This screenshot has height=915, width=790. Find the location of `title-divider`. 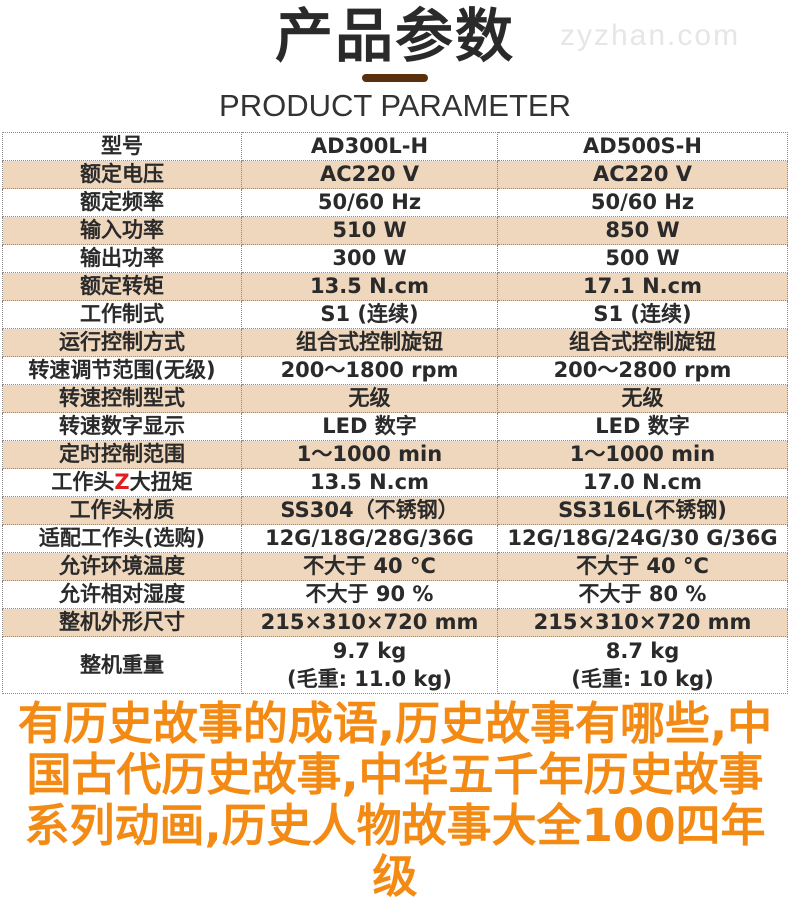

title-divider is located at coordinates (395, 78).